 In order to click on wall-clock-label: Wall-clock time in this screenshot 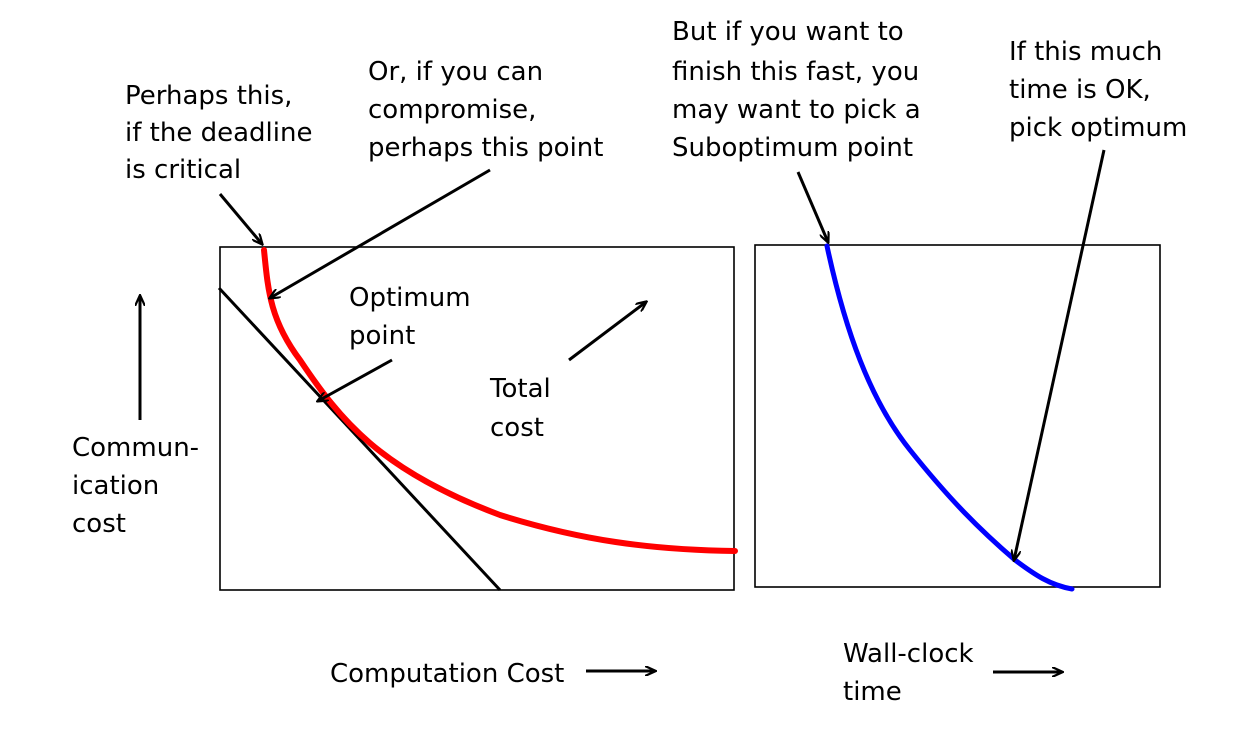, I will do `click(912, 673)`.